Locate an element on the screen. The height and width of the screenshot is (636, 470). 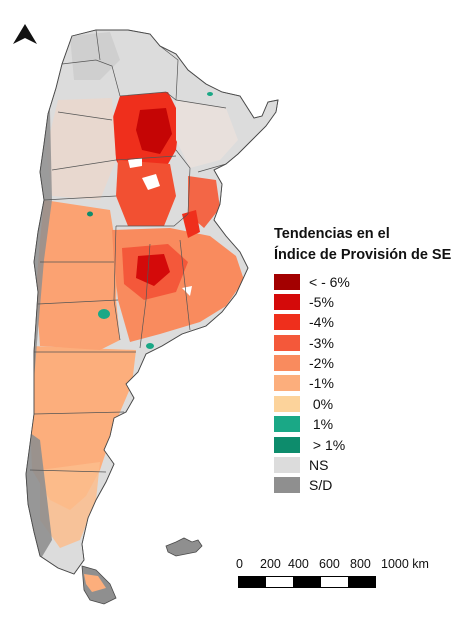
malvinas-islands is located at coordinates (184, 547).